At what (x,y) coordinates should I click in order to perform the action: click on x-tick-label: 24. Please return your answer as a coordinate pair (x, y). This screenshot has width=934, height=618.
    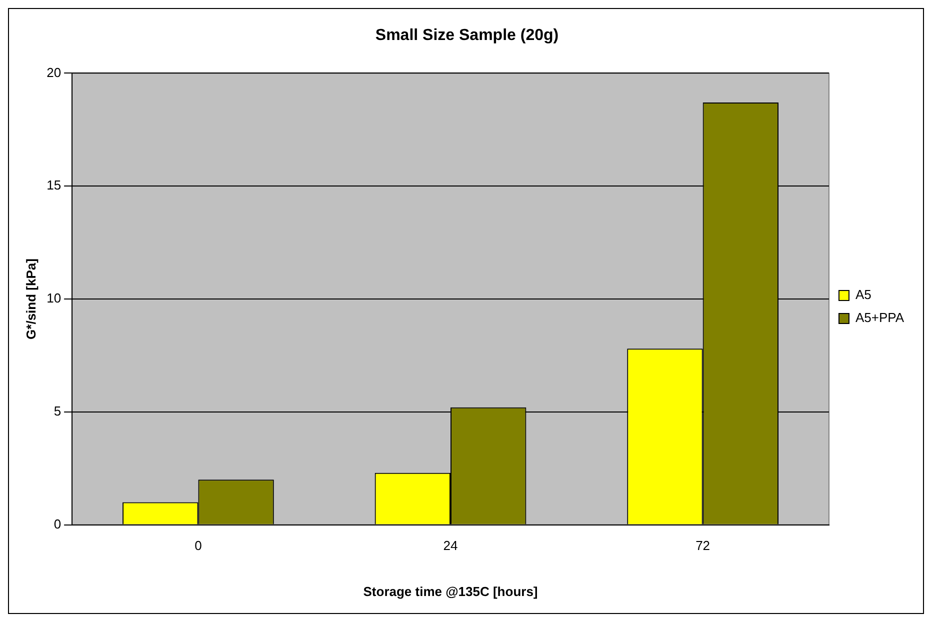
    Looking at the image, I should click on (450, 546).